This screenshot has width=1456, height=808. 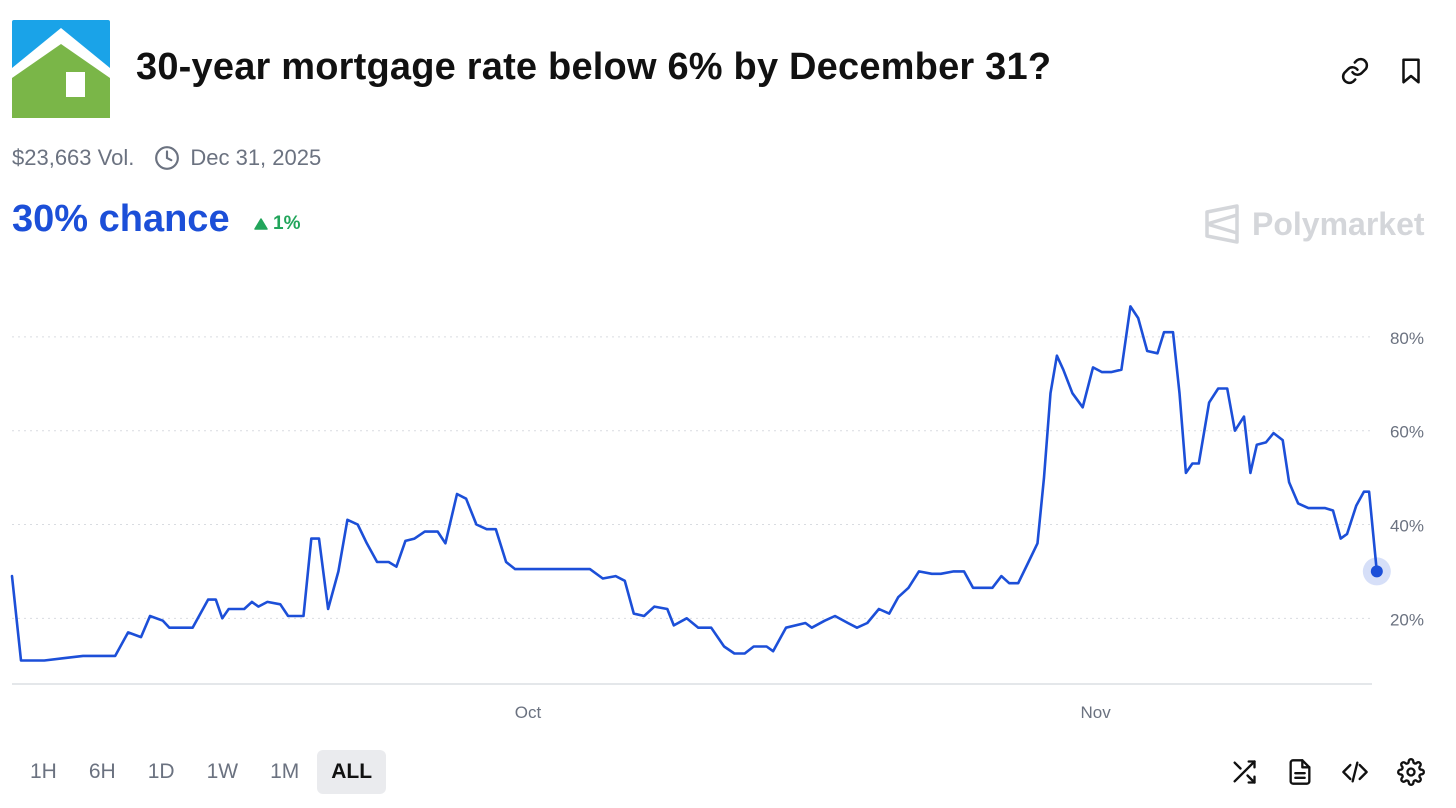 I want to click on delta-badge: 1%, so click(x=277, y=224).